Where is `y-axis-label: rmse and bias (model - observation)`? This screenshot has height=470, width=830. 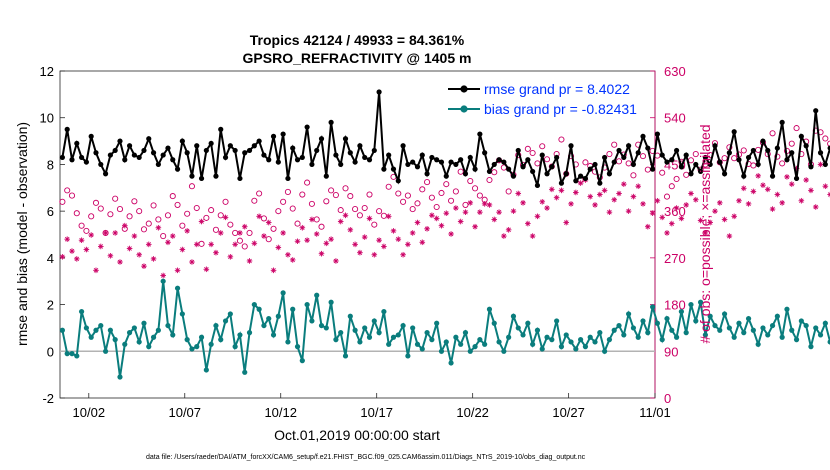 y-axis-label: rmse and bias (model - observation) is located at coordinates (22, 234).